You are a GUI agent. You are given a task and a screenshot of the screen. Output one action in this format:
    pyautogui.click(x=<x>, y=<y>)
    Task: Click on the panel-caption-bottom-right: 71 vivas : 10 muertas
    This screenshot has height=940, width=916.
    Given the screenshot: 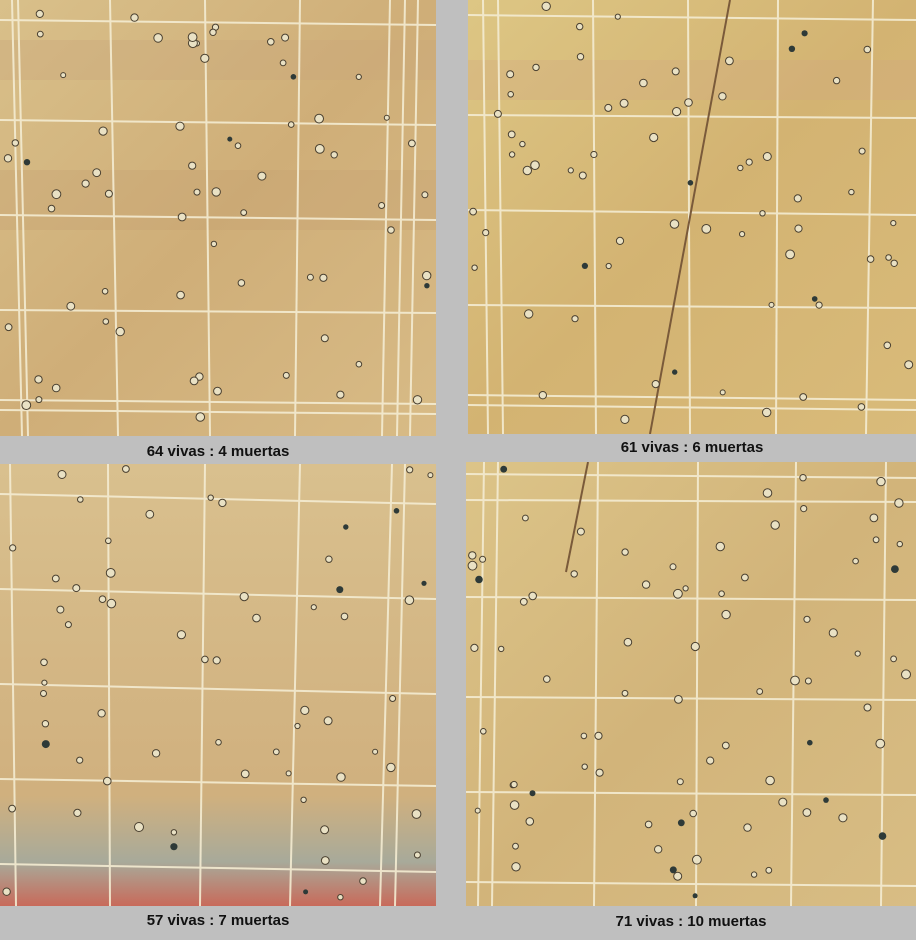 What is the action you would take?
    pyautogui.click(x=691, y=921)
    